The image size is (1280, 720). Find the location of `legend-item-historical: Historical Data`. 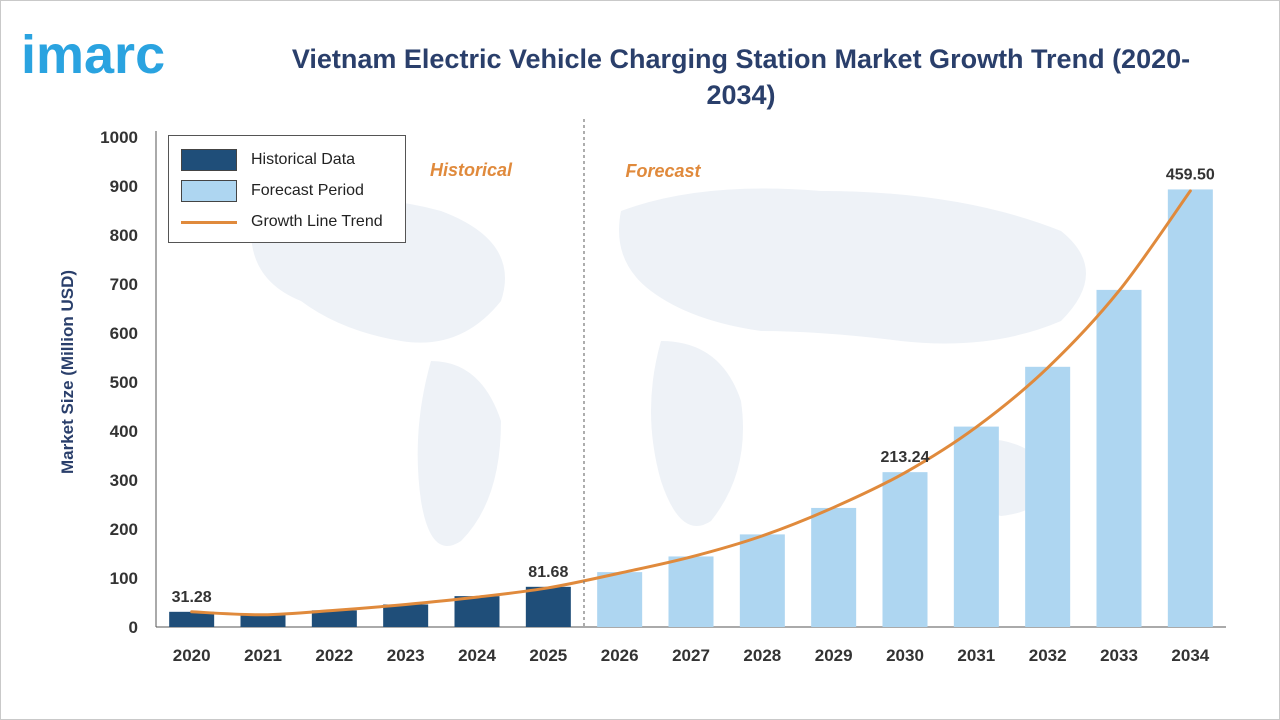

legend-item-historical: Historical Data is located at coordinates (268, 160).